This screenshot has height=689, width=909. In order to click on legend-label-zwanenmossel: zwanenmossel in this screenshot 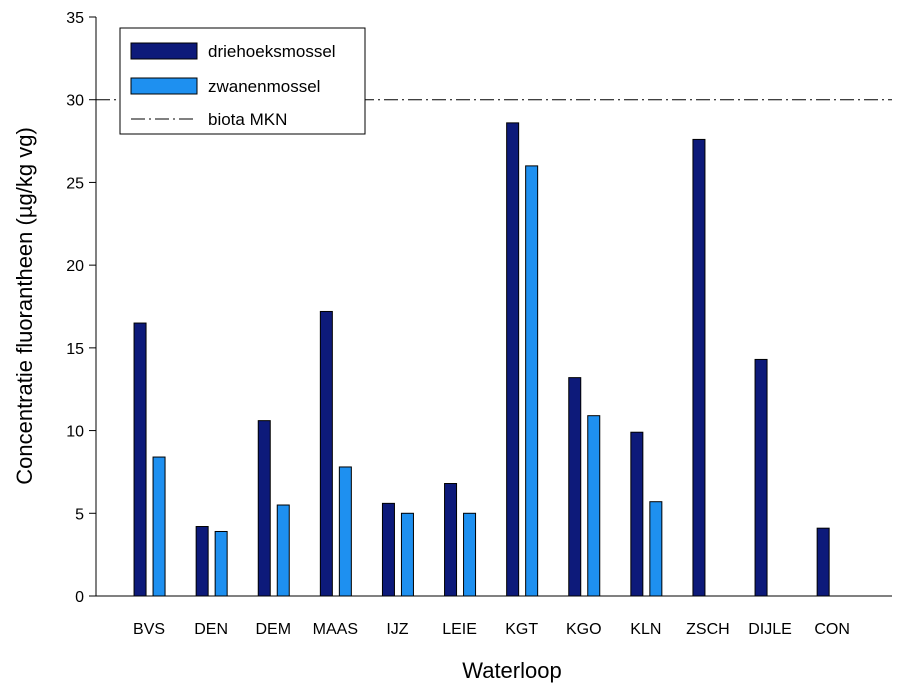, I will do `click(264, 86)`.